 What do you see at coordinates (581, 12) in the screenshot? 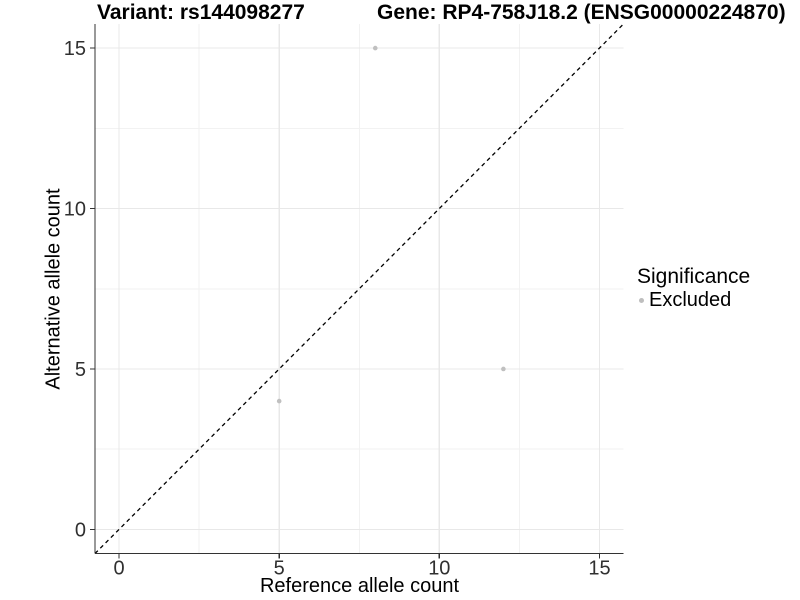
I see `gene-title: Gene: RP4-758J18.2 (ENSG00000224870)` at bounding box center [581, 12].